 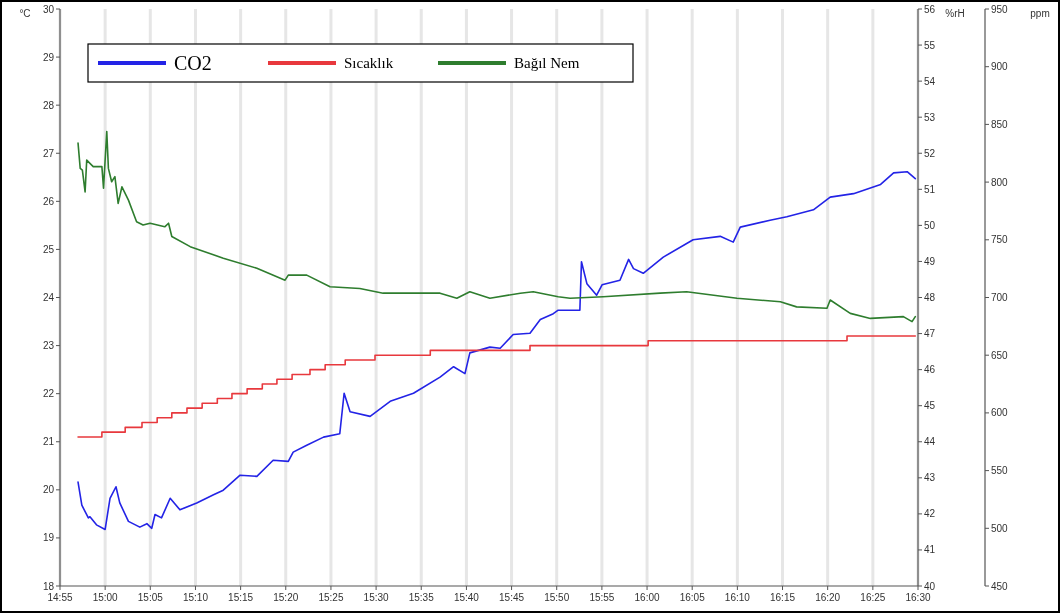 I want to click on legend-label: Bağıl Nem, so click(x=547, y=63).